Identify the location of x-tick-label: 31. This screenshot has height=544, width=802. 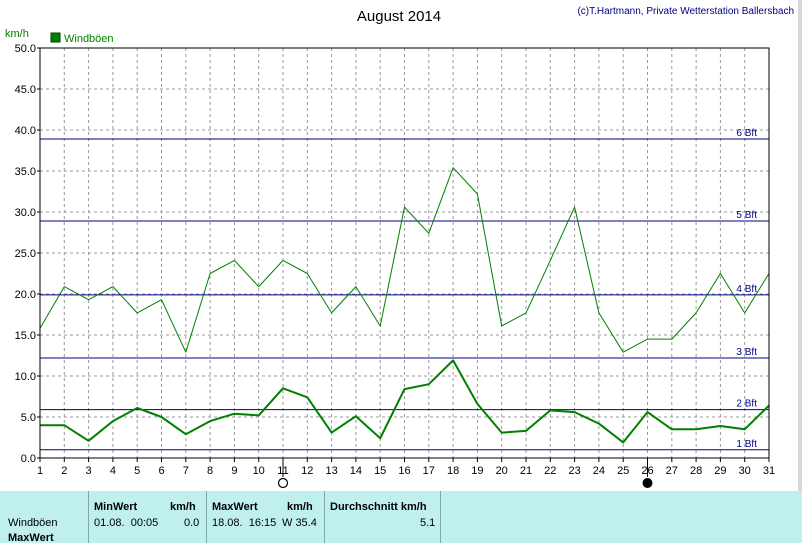
(769, 471).